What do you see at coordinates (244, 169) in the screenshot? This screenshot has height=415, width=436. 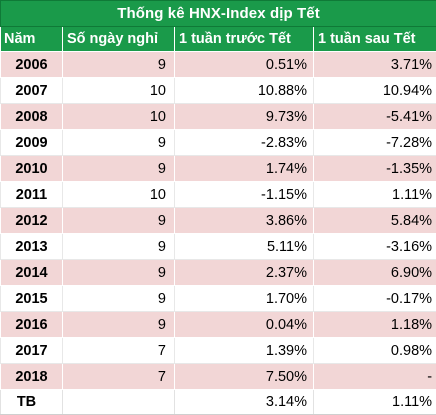 I see `week-before-cell: 1.74%` at bounding box center [244, 169].